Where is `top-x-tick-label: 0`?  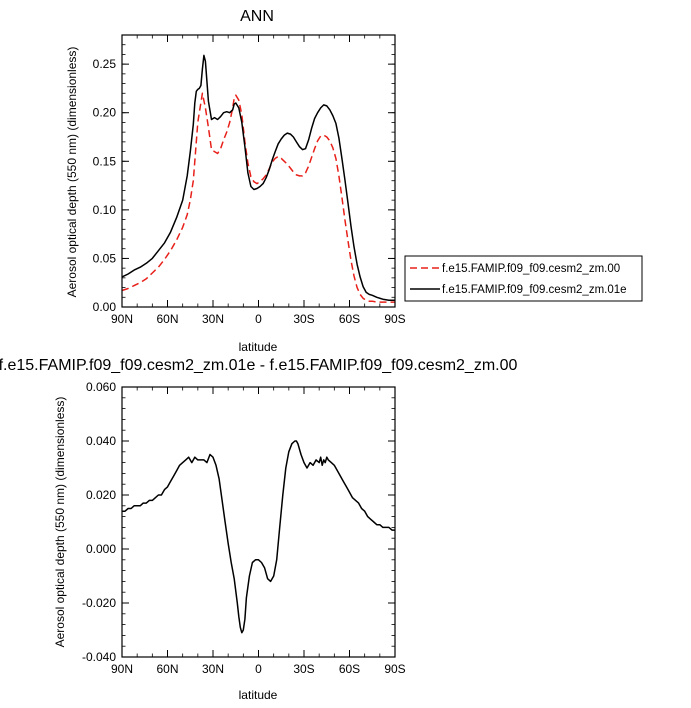 top-x-tick-label: 0 is located at coordinates (258, 319).